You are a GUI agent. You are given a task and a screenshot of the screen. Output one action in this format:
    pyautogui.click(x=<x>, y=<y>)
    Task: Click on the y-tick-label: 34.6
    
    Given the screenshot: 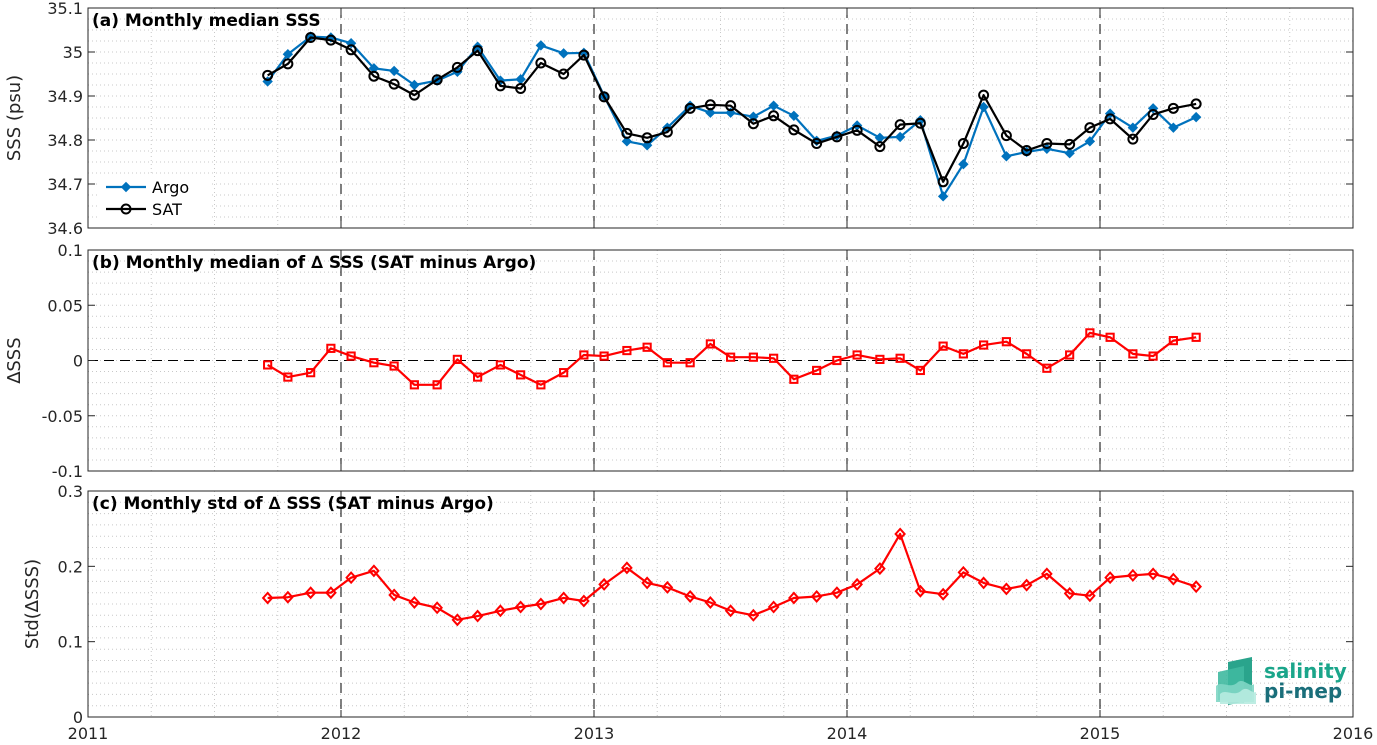 What is the action you would take?
    pyautogui.click(x=65, y=228)
    